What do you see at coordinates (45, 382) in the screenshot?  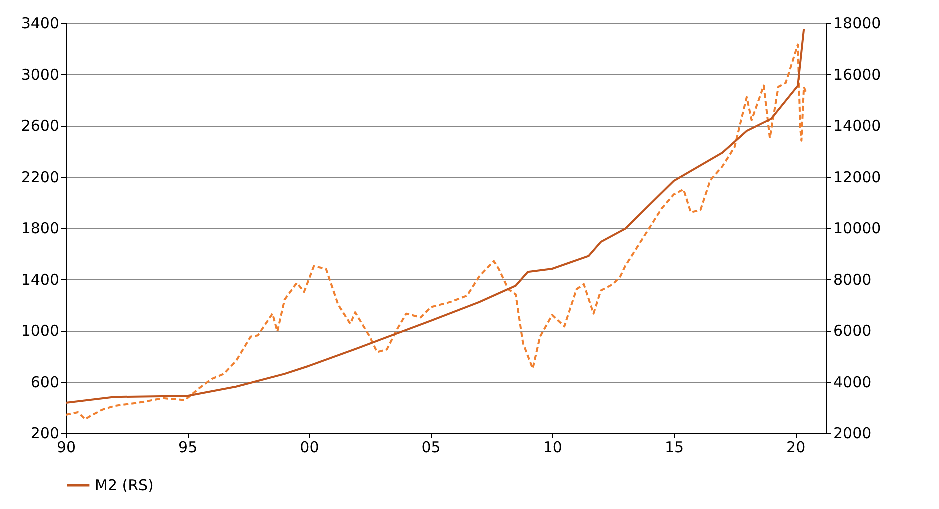 I see `y-tick-label: 600` at bounding box center [45, 382].